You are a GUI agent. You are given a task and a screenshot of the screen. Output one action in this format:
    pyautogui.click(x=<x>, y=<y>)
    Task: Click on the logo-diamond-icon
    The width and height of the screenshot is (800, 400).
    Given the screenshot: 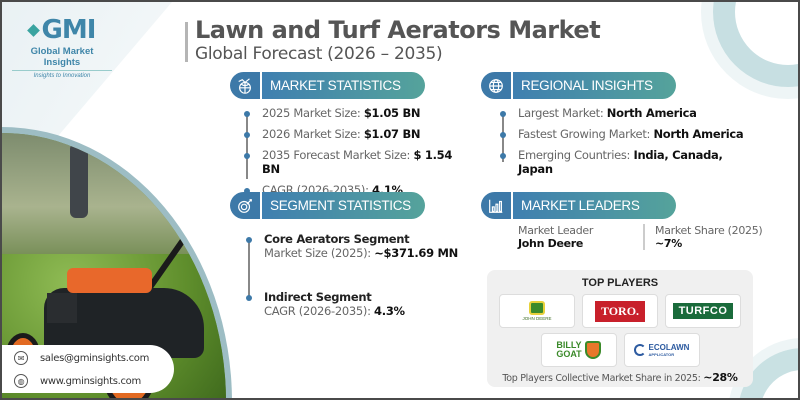 What is the action you would take?
    pyautogui.click(x=33, y=30)
    